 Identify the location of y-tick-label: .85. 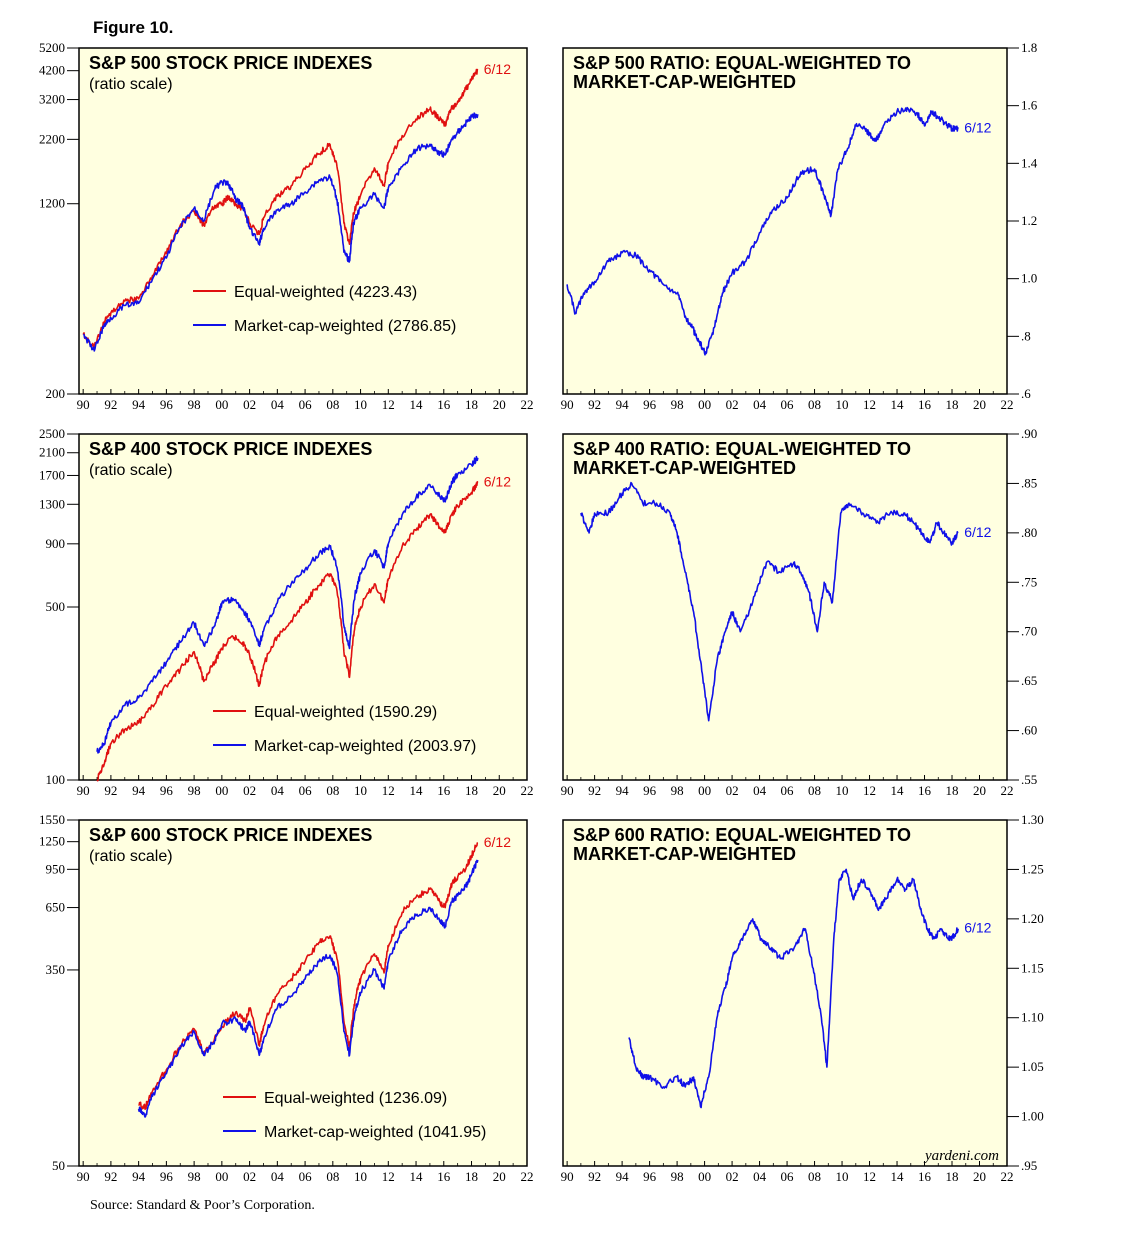
(1029, 482).